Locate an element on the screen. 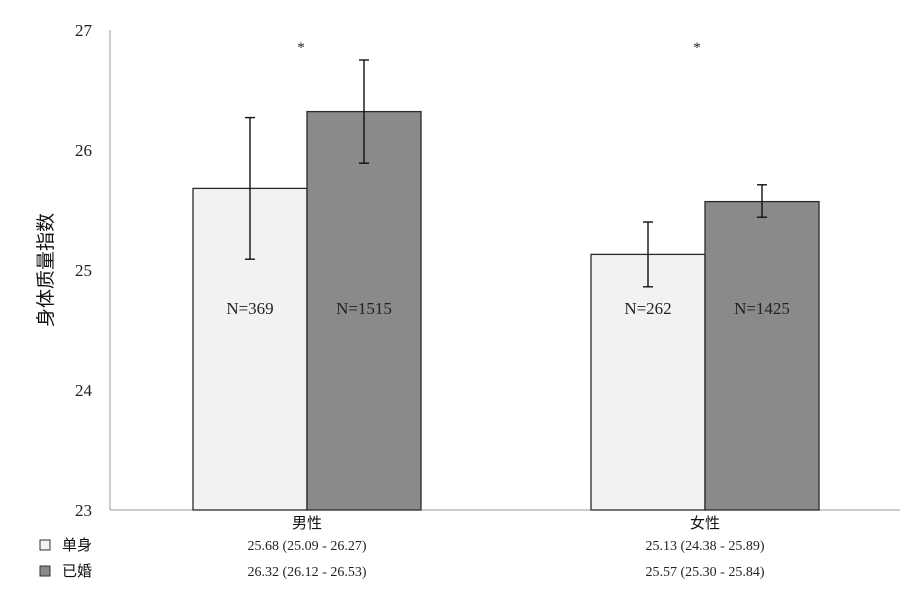 This screenshot has height=598, width=908. y-tick-label: 23 is located at coordinates (83, 510).